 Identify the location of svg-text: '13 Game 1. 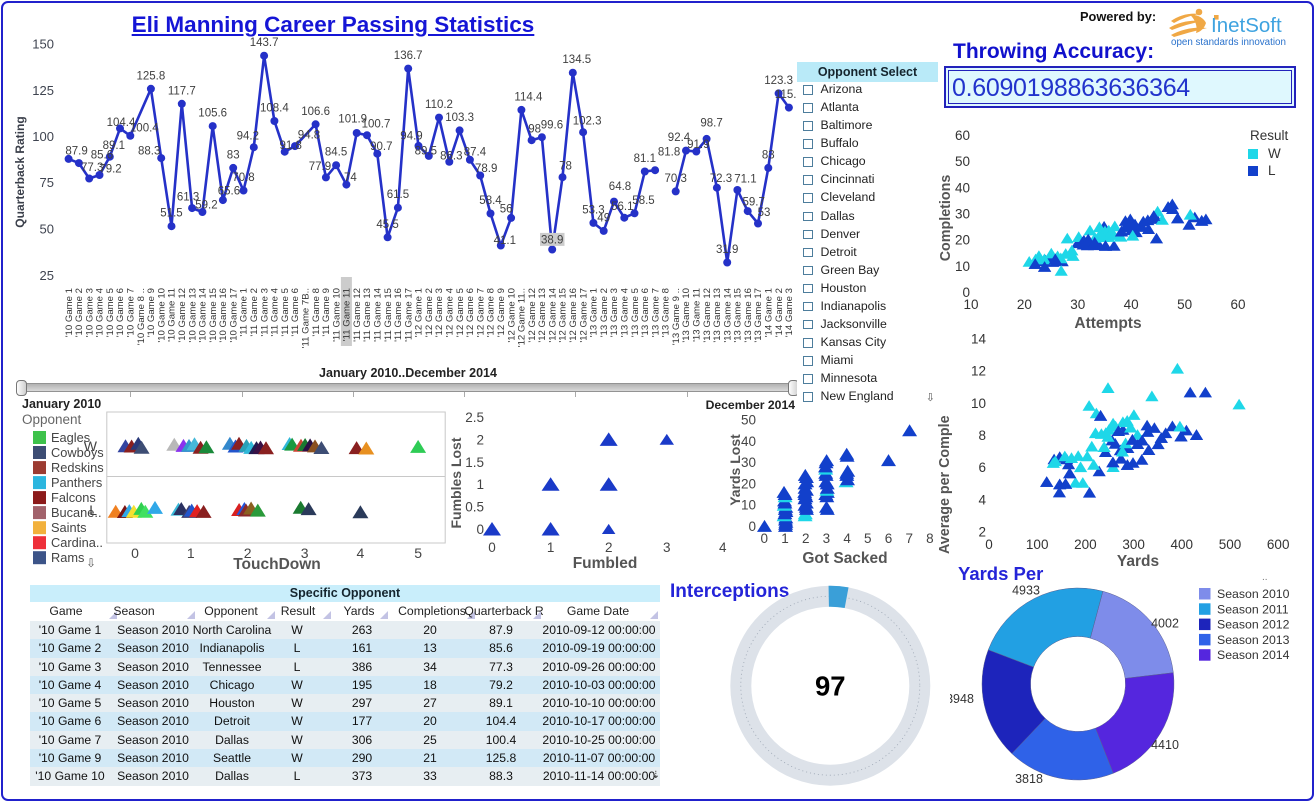
(594, 312).